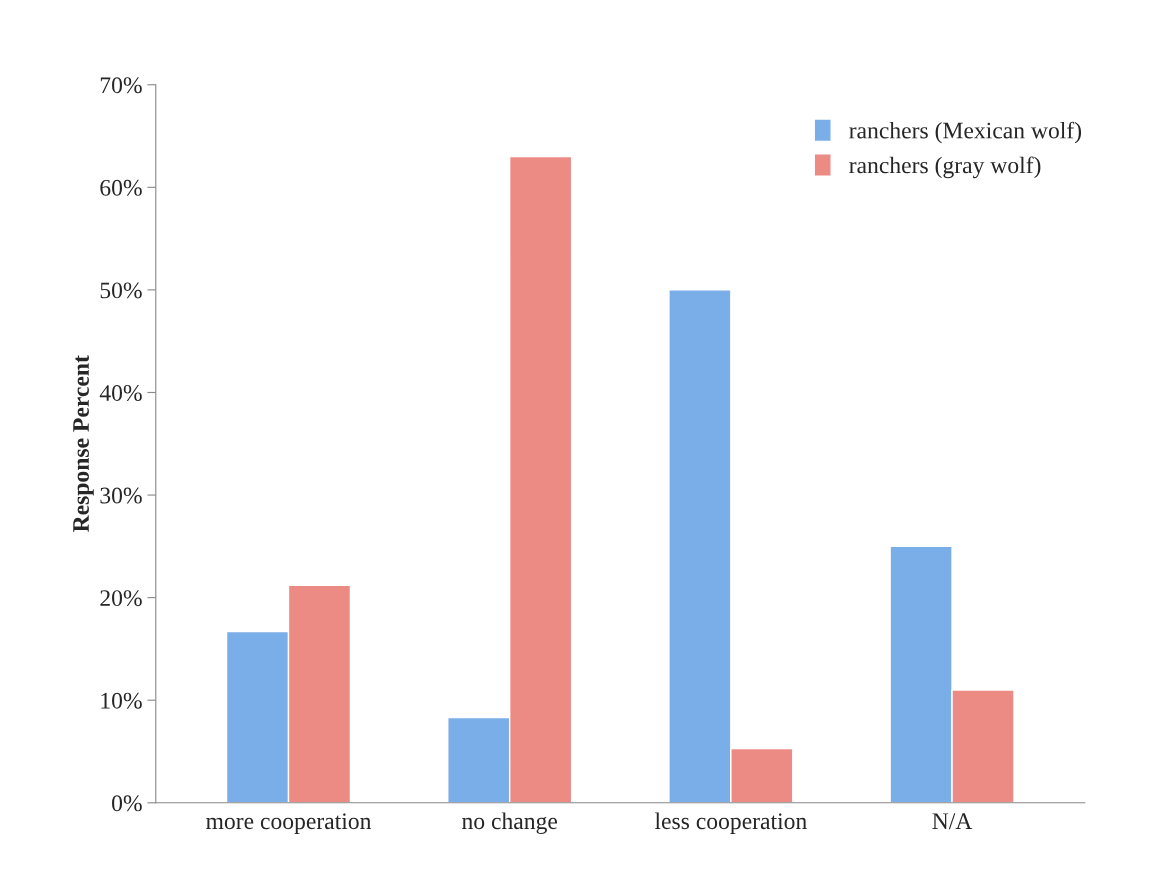 The height and width of the screenshot is (892, 1154). Describe the element at coordinates (121, 187) in the screenshot. I see `y-tick-label: 60%` at that location.